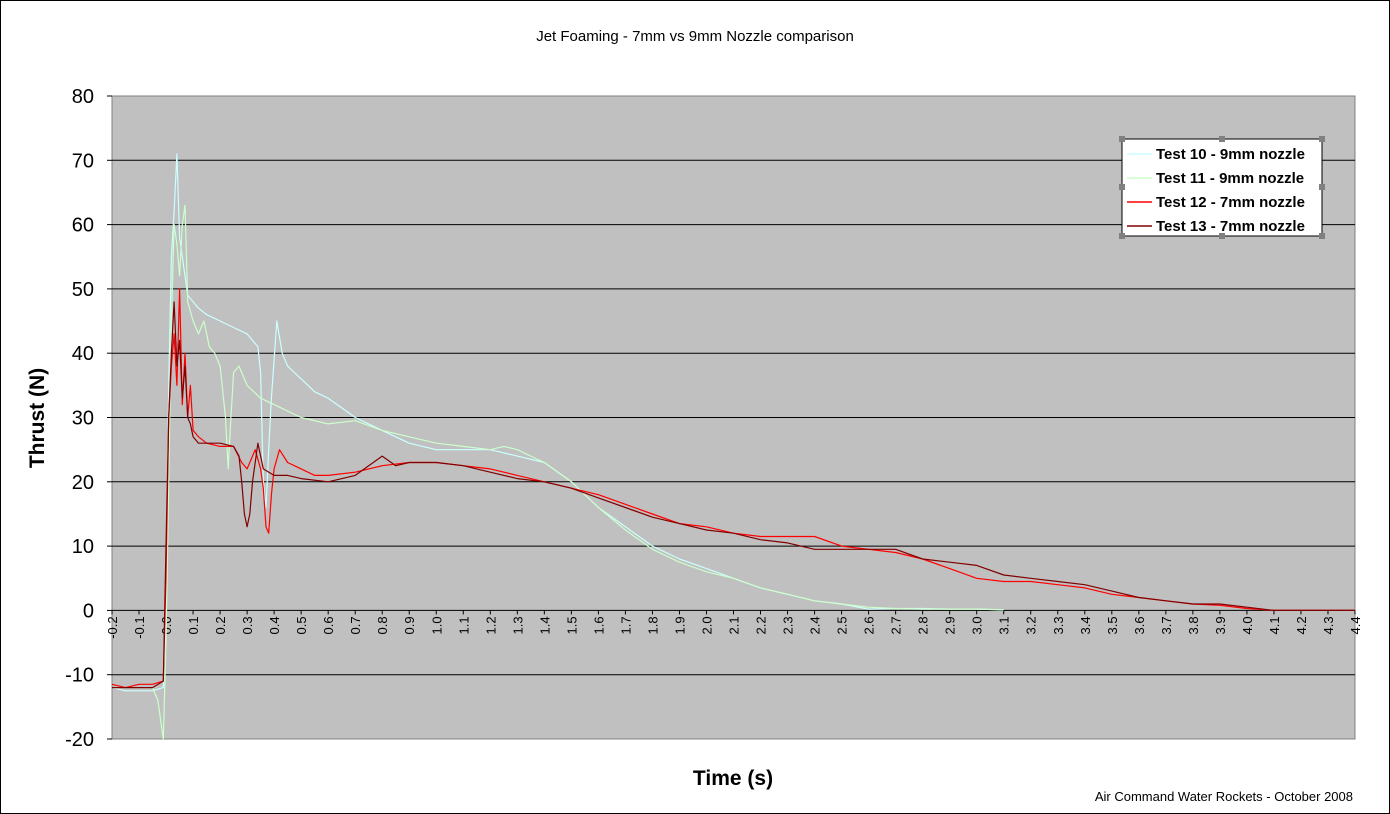 This screenshot has height=814, width=1390. Describe the element at coordinates (950, 625) in the screenshot. I see `x-tick-label: 2.9` at that location.